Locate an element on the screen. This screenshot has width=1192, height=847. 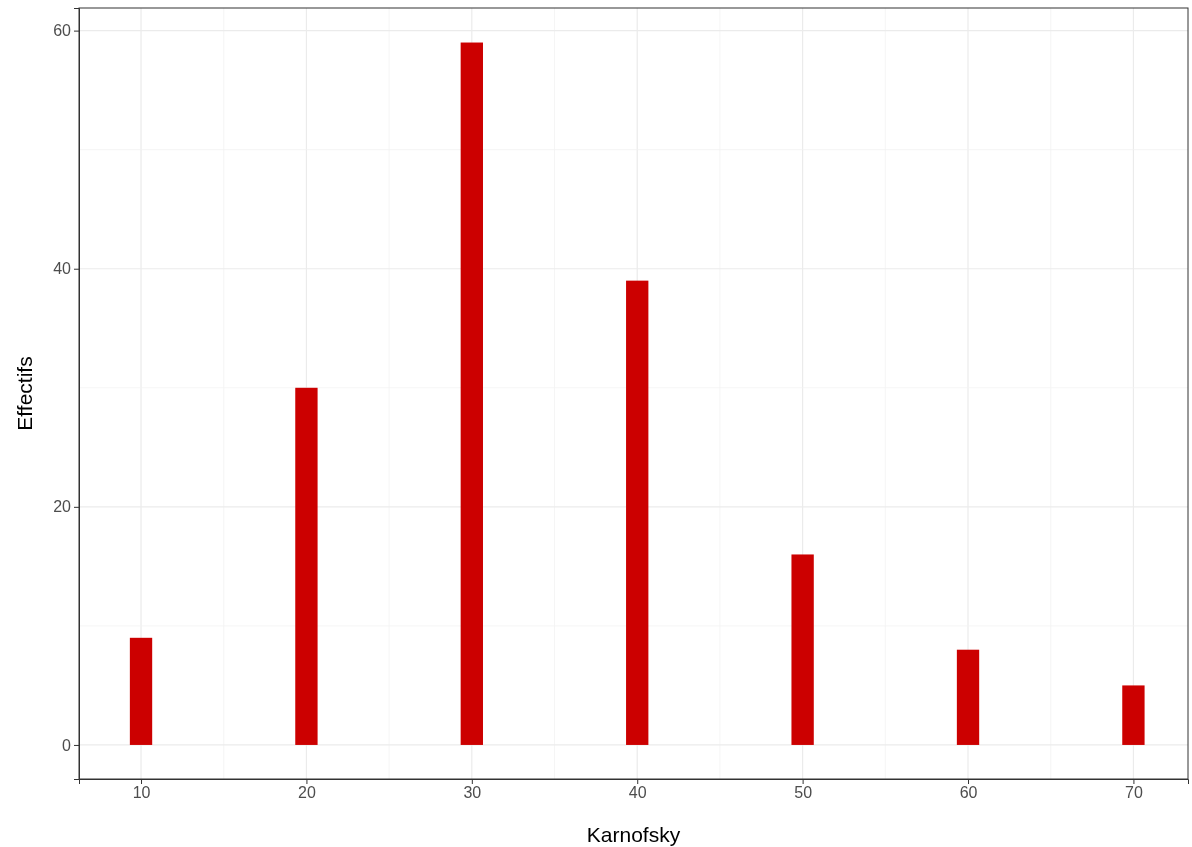
x-tick-label: 40 is located at coordinates (637, 793).